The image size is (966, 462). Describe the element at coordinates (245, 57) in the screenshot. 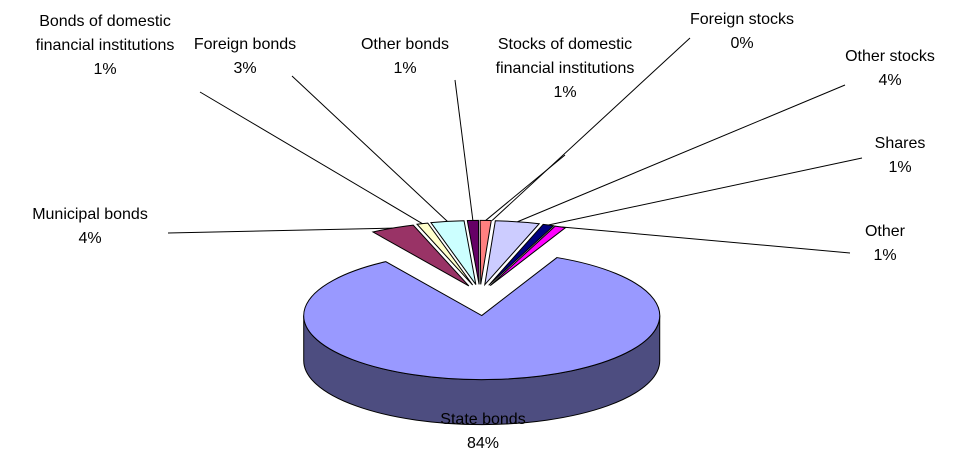

I see `slice-label: Foreign bonds 3%` at that location.